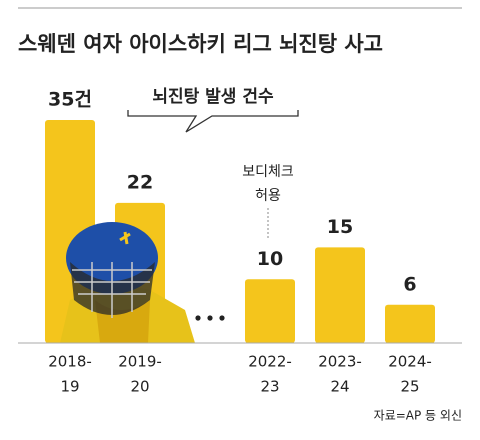 This screenshot has width=480, height=440. I want to click on ellipsis, so click(210, 318).